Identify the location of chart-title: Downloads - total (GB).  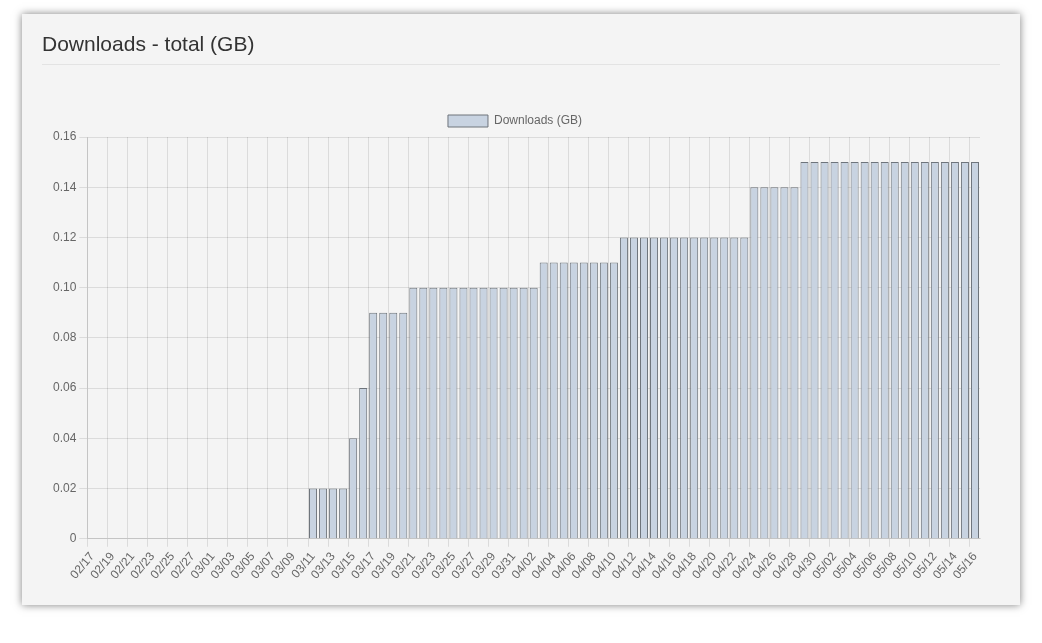
(521, 48).